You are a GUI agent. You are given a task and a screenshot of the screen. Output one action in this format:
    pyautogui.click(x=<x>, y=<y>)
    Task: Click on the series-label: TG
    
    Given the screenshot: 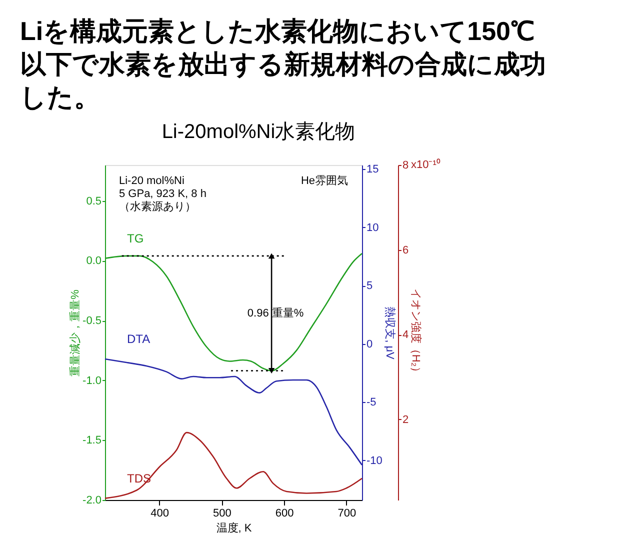 What is the action you would take?
    pyautogui.click(x=135, y=238)
    